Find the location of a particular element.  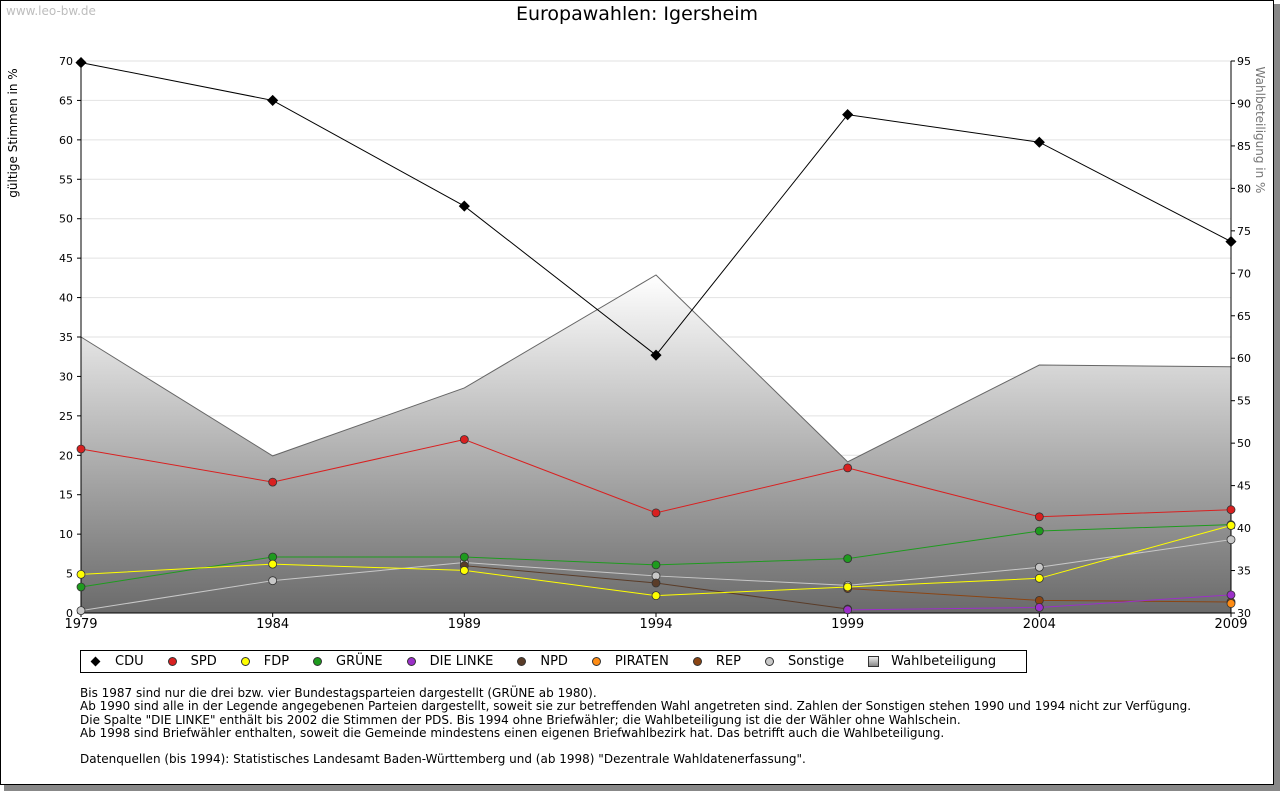

y-tick-label: 45 is located at coordinates (66, 258).